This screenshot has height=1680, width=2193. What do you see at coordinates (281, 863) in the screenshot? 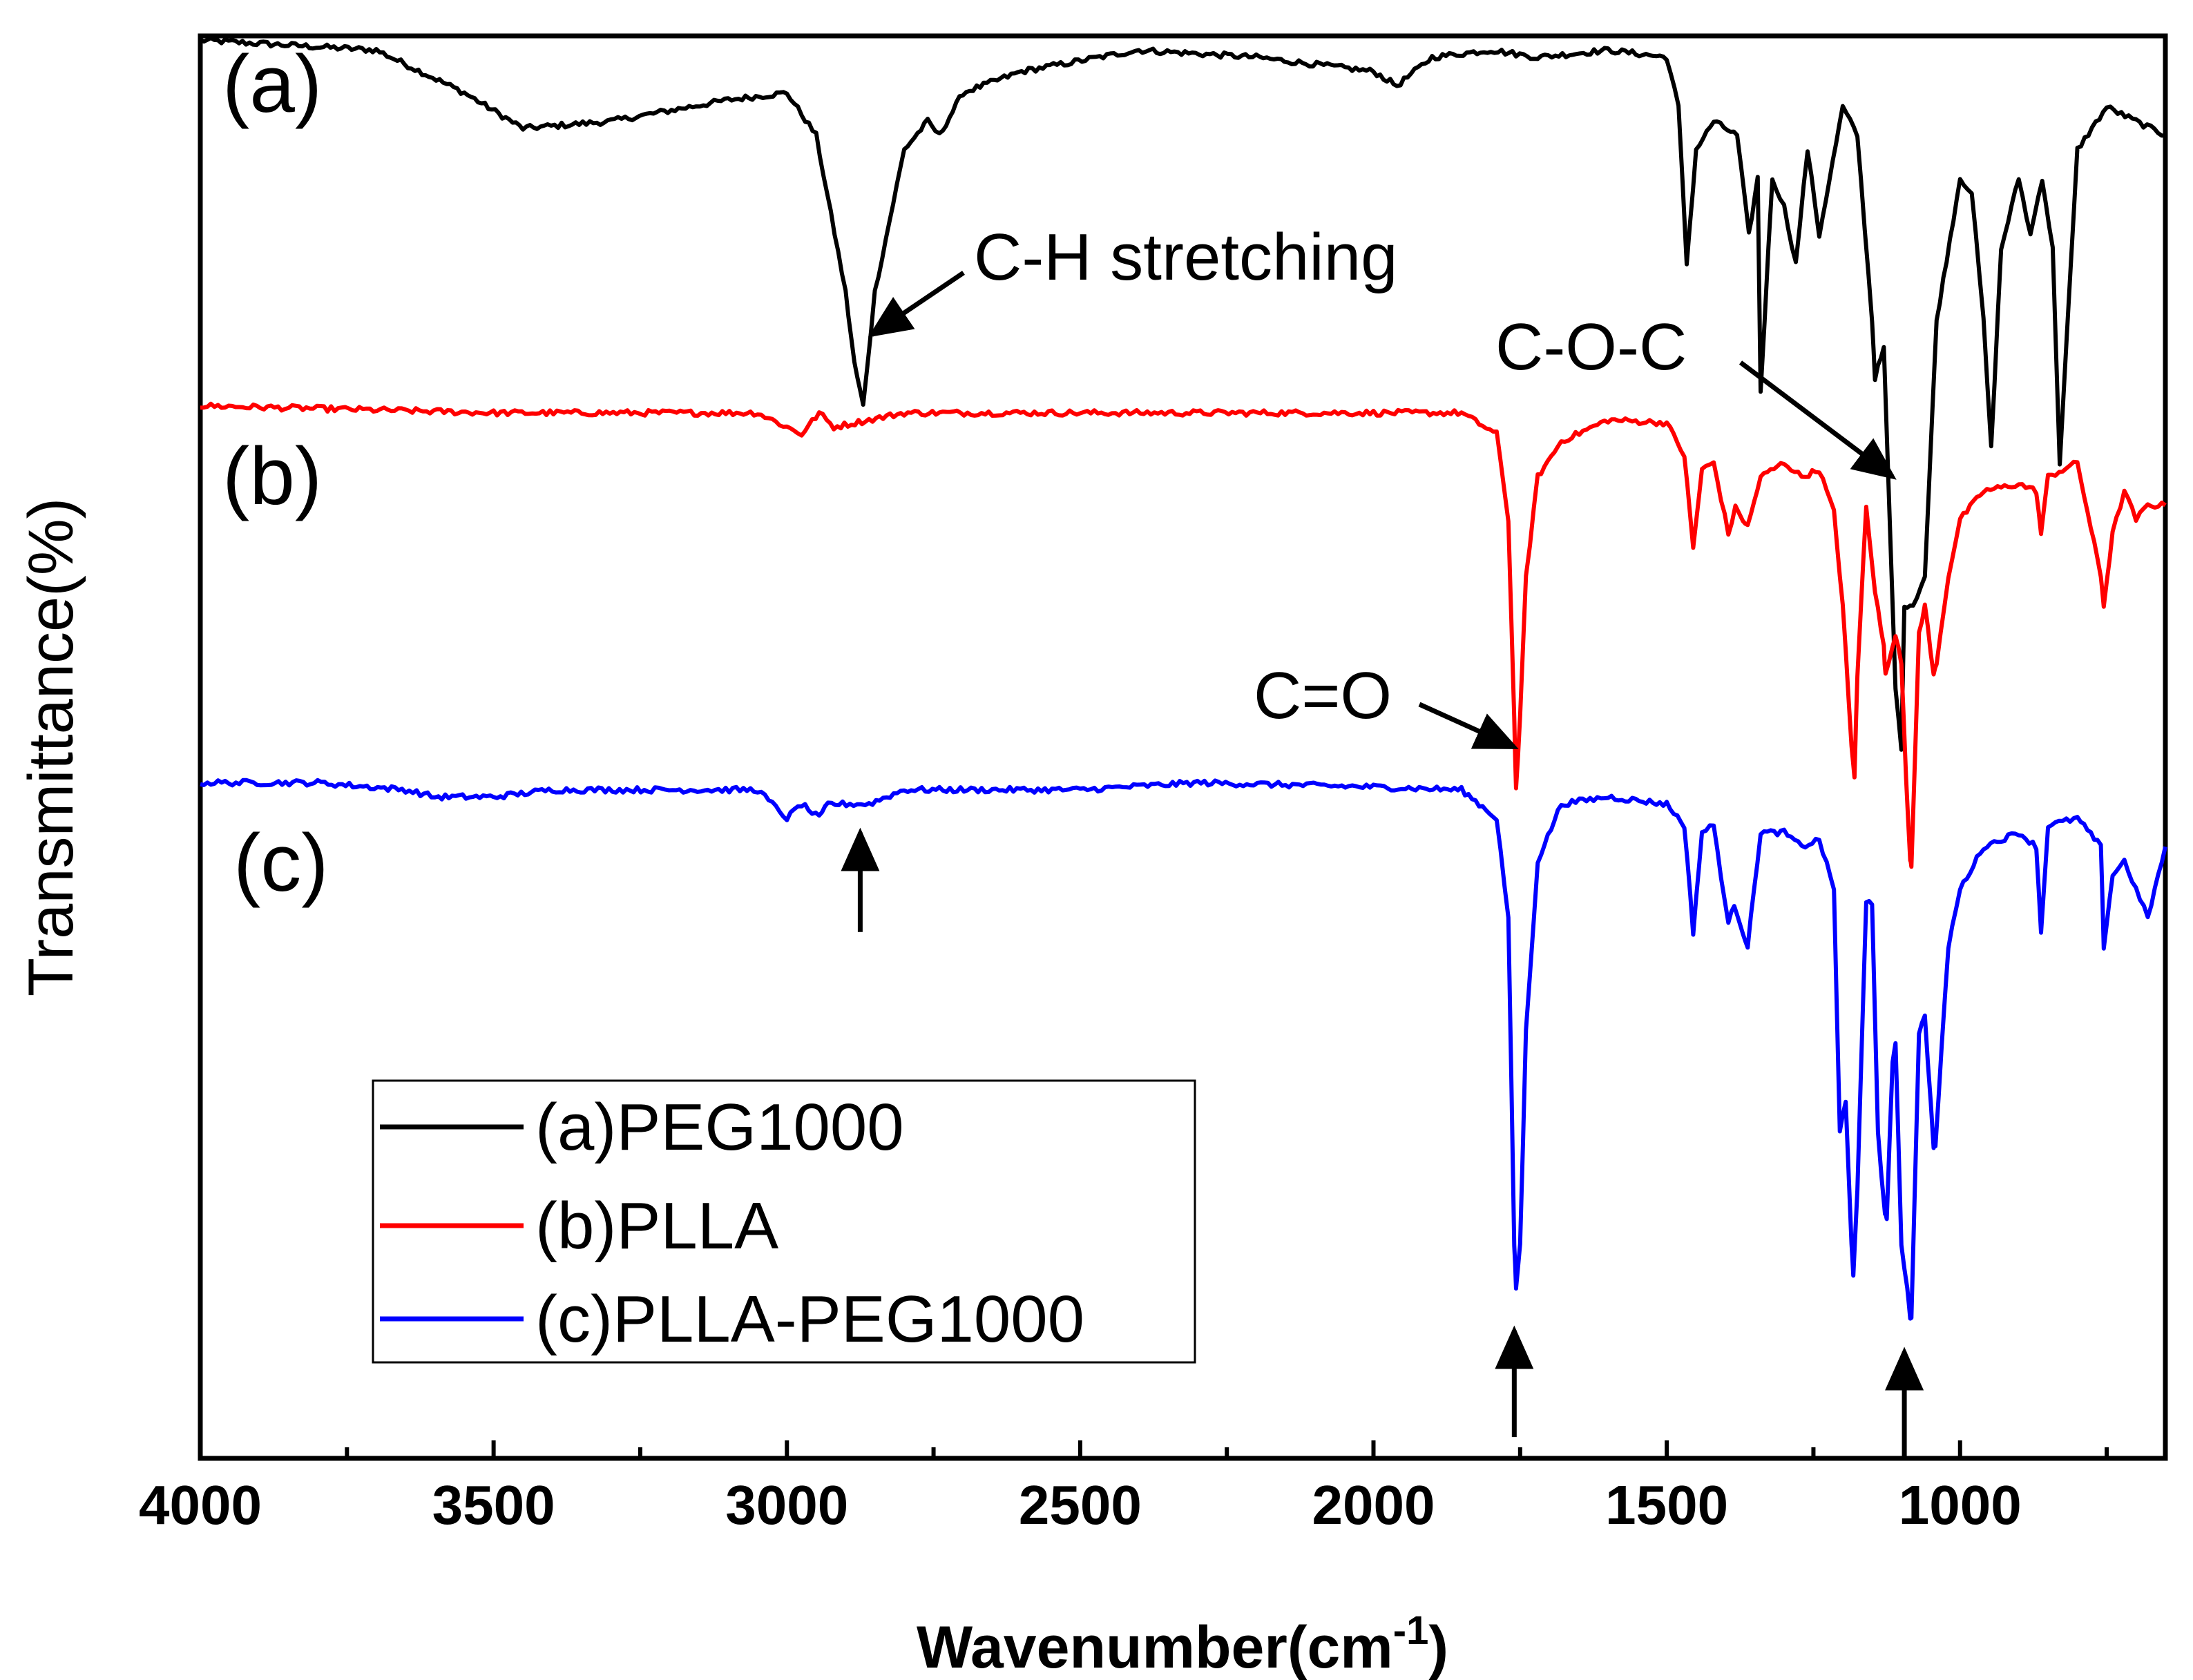
I see `panel-label-c: (c)` at bounding box center [281, 863].